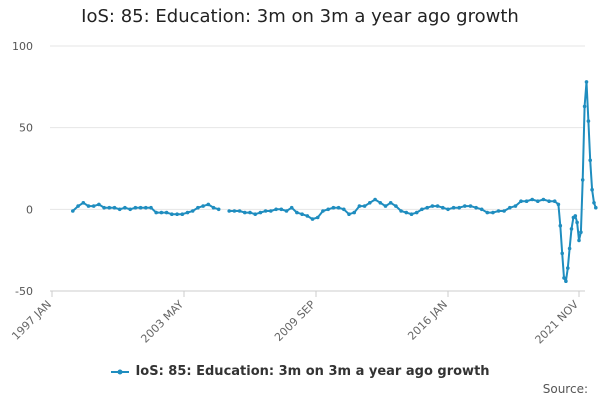 The image size is (600, 400). Describe the element at coordinates (24, 291) in the screenshot. I see `y-tick-label: -50` at that location.